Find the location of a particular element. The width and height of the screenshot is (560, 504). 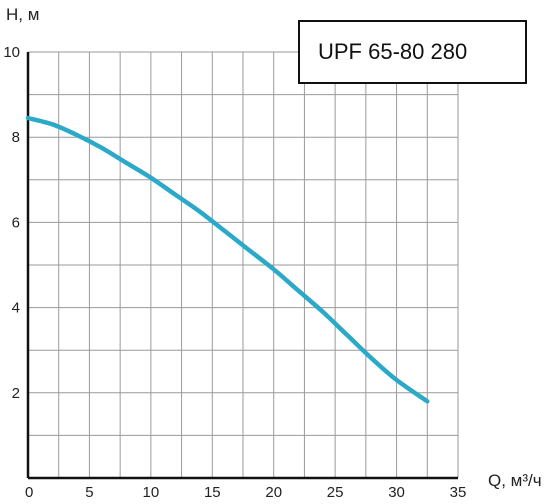

x-tick-label: 0 is located at coordinates (29, 492).